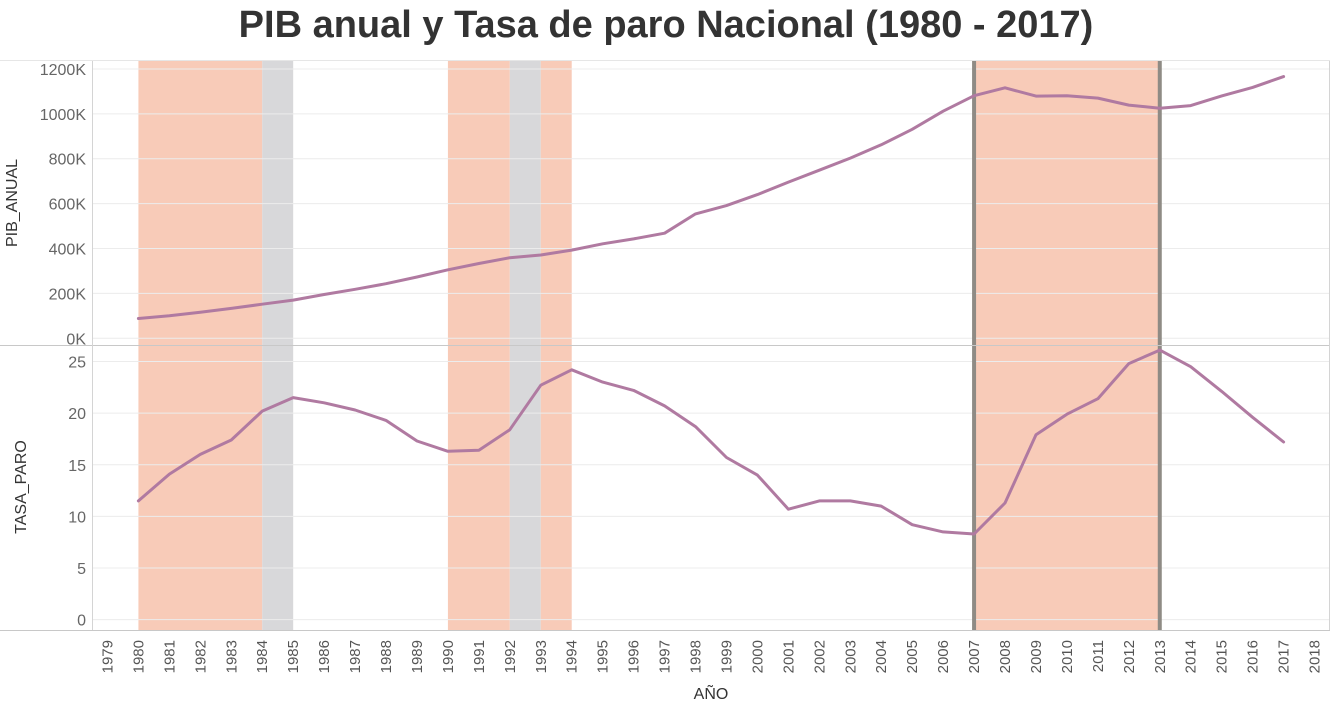 The width and height of the screenshot is (1332, 712). Describe the element at coordinates (850, 656) in the screenshot. I see `x-tick-label-2003: 2003` at that location.